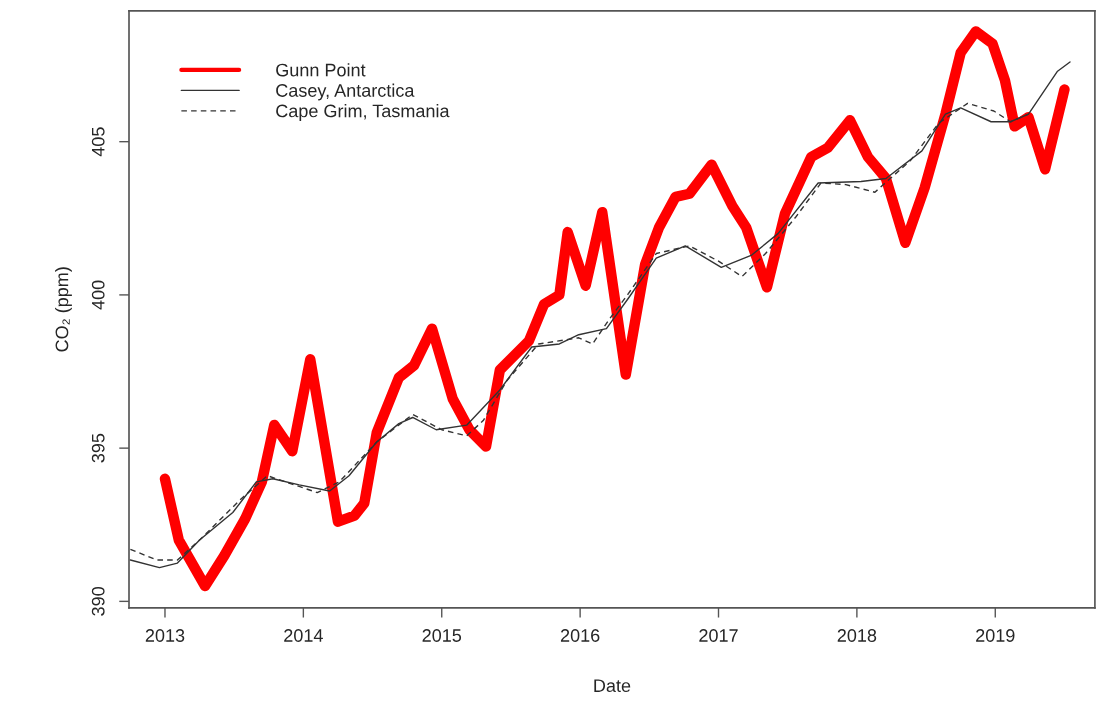 Image resolution: width=1096 pixels, height=721 pixels. I want to click on y-tick-label: 390, so click(98, 601).